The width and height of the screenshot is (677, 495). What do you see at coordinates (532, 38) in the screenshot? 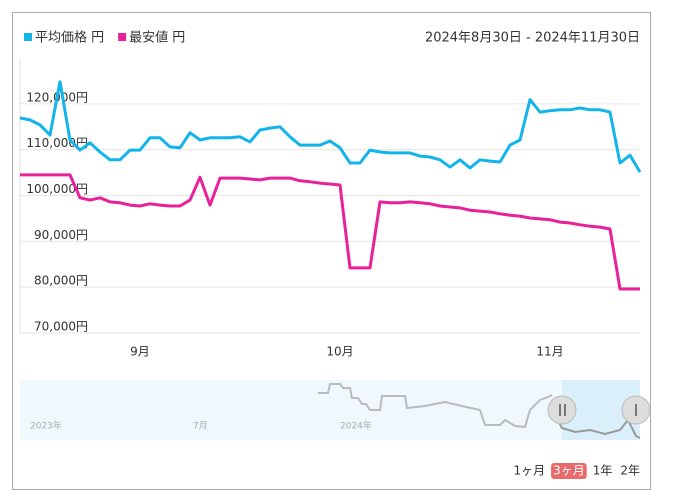
I see `date-range: 2024年8月30日 - 2024年11月30日` at bounding box center [532, 38].